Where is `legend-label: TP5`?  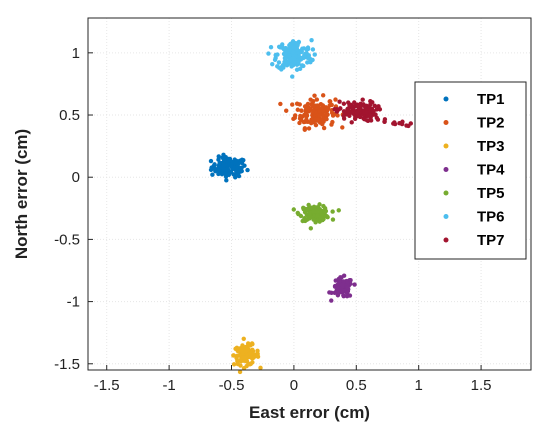
legend-label: TP5 is located at coordinates (491, 193).